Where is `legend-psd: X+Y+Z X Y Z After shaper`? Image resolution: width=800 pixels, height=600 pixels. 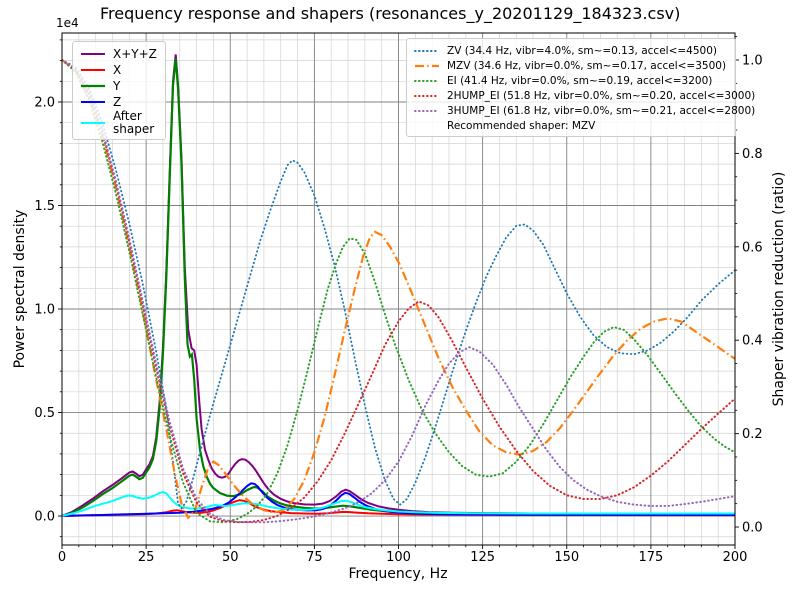
legend-psd: X+Y+Z X Y Z After shaper is located at coordinates (119, 90).